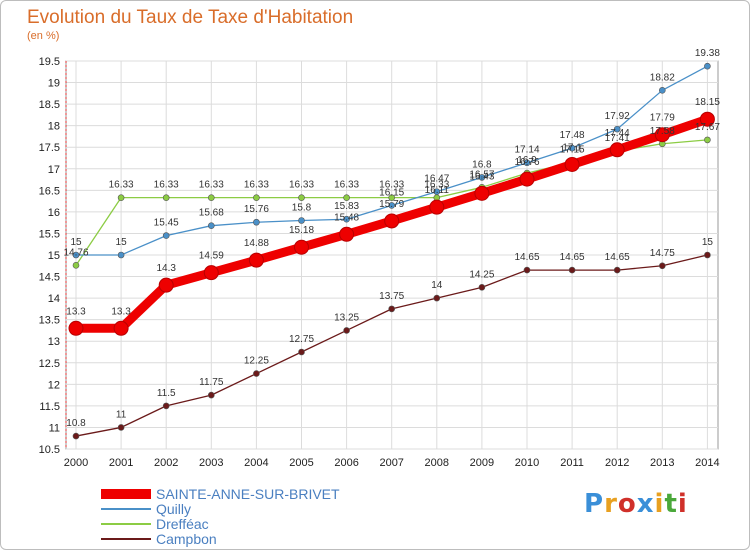 The height and width of the screenshot is (550, 750). I want to click on data-label: 19.38, so click(707, 53).